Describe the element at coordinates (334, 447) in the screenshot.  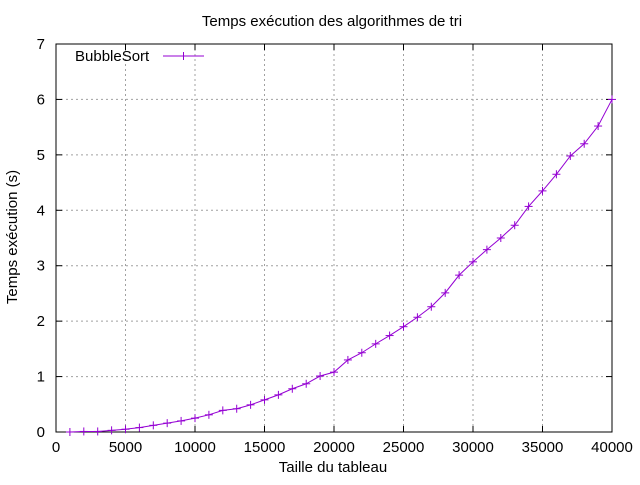
I see `x-tick-label: 20000` at that location.